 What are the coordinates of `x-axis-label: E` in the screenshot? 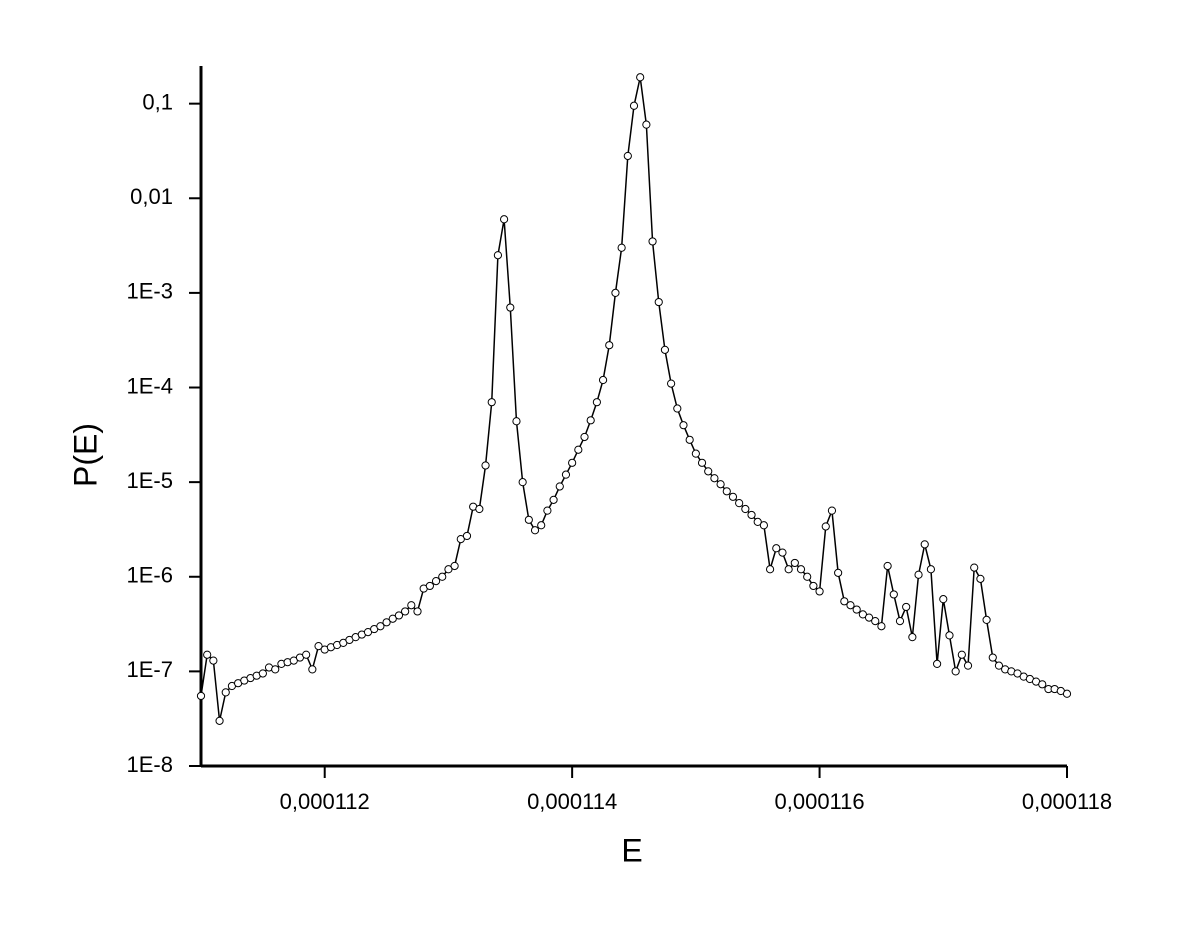 It's located at (631, 850).